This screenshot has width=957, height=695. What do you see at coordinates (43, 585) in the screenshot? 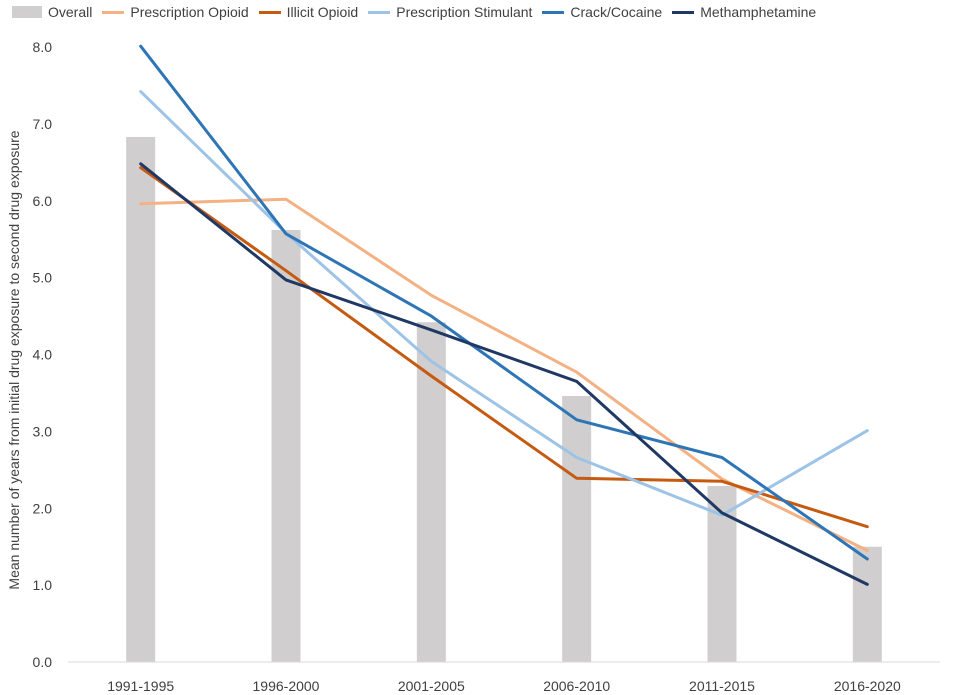
I see `y-tick-label: 1.0` at bounding box center [43, 585].